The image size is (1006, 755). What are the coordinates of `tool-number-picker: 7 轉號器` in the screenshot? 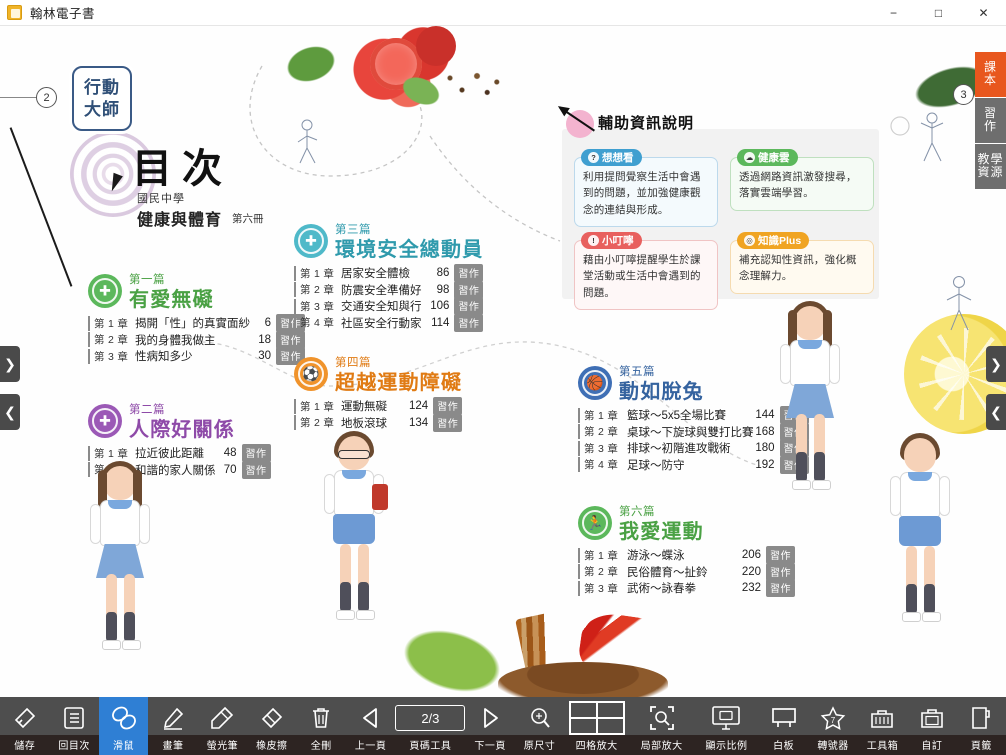 It's located at (832, 726).